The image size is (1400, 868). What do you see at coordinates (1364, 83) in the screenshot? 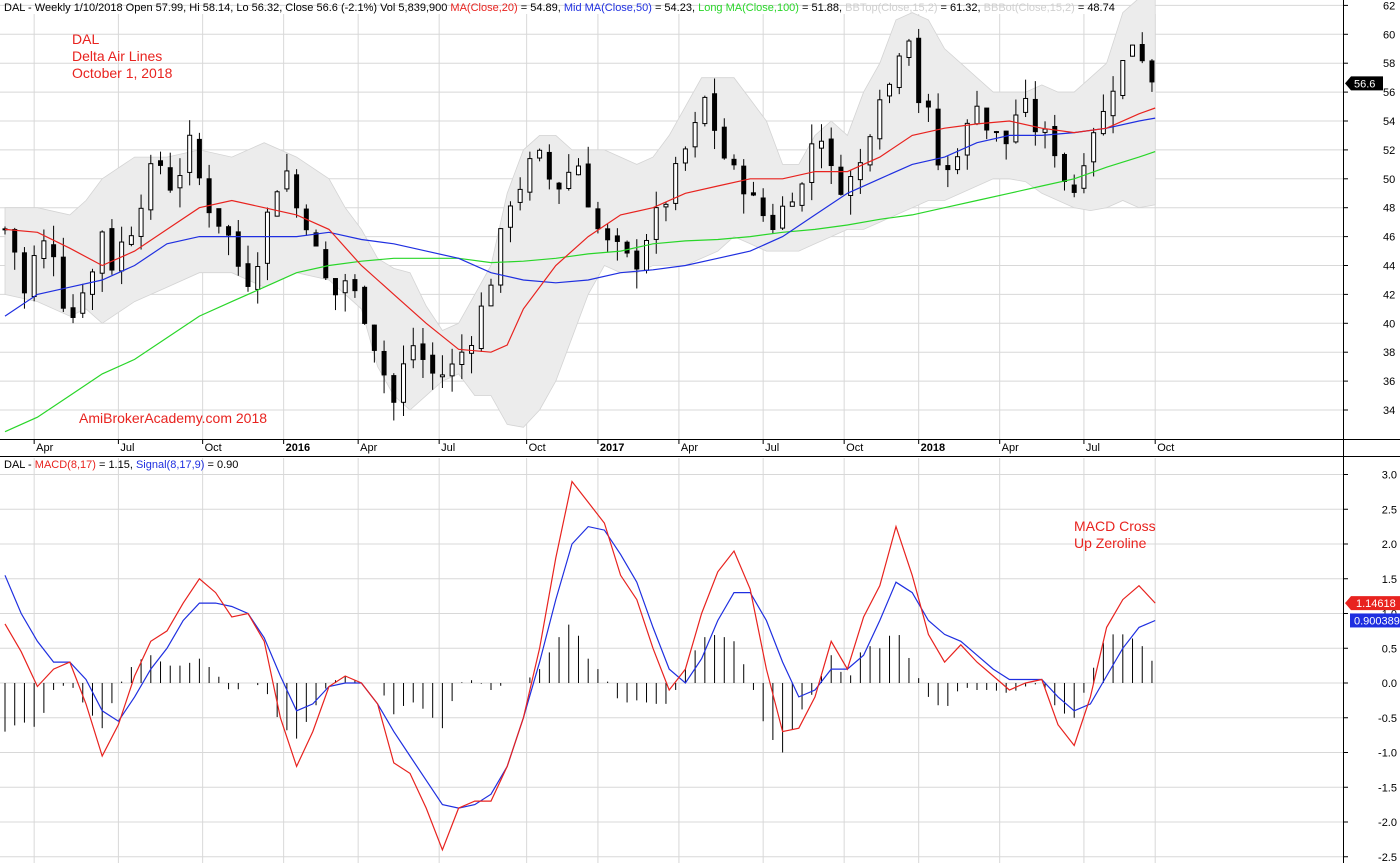
I see `last-price-tag` at bounding box center [1364, 83].